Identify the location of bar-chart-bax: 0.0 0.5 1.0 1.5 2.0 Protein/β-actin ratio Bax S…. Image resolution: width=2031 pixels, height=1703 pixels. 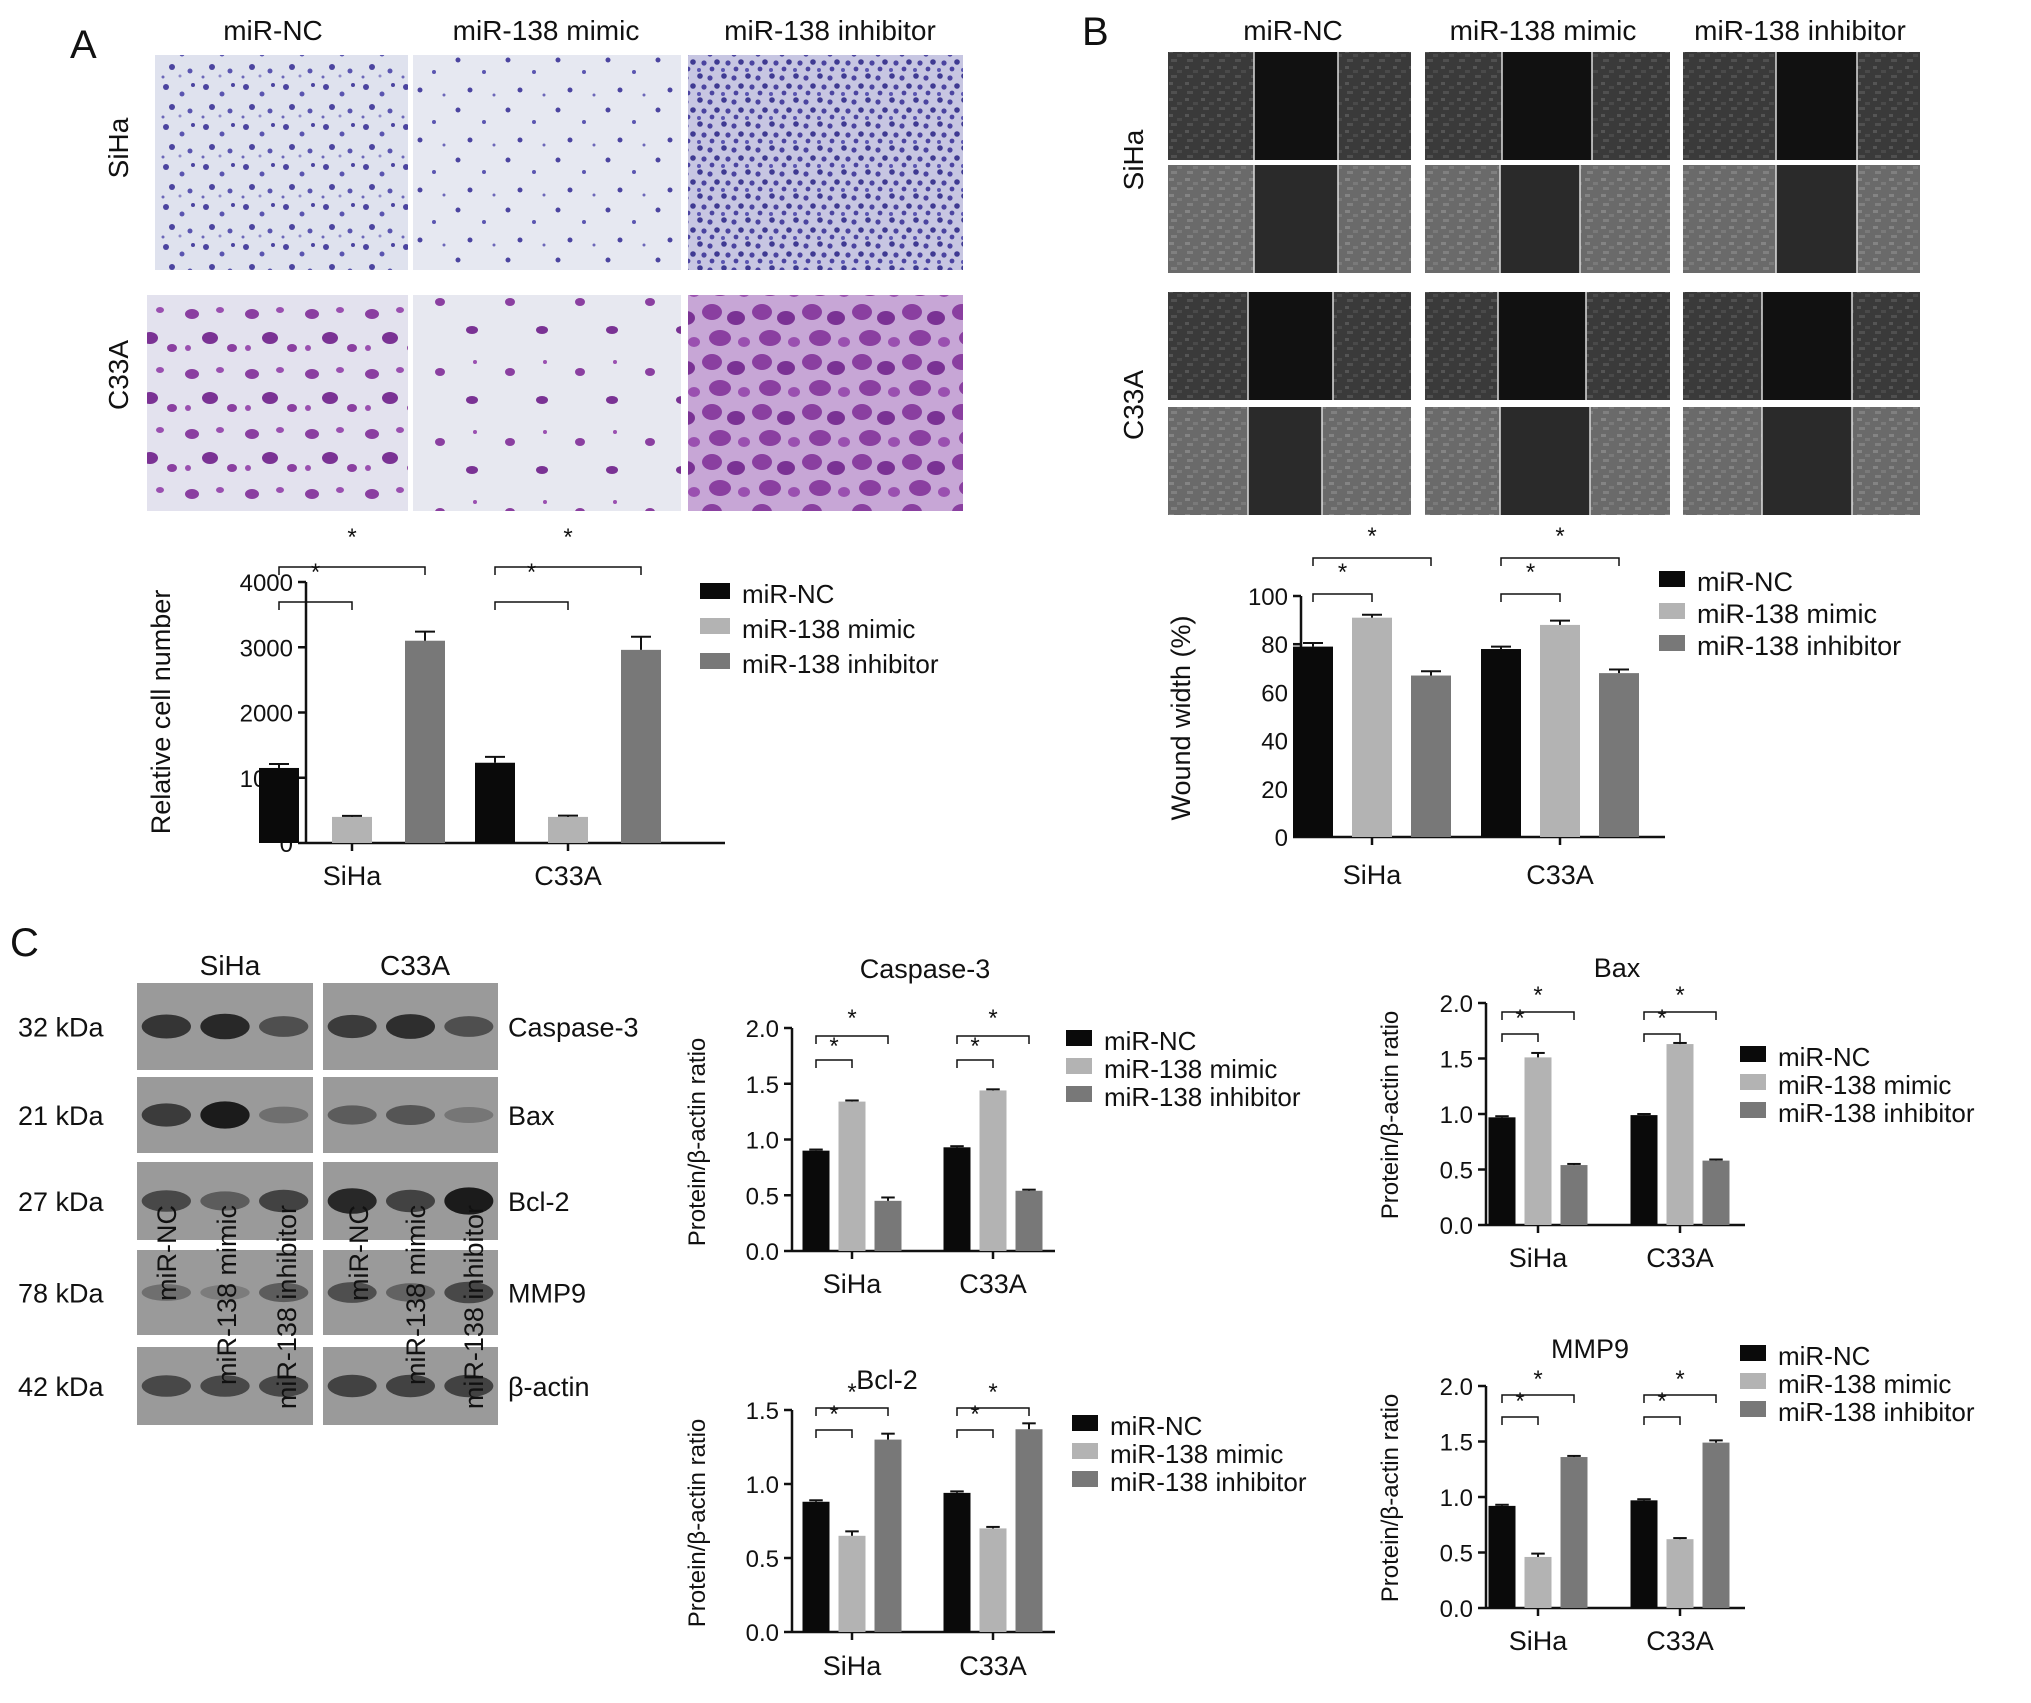
(1676, 1113).